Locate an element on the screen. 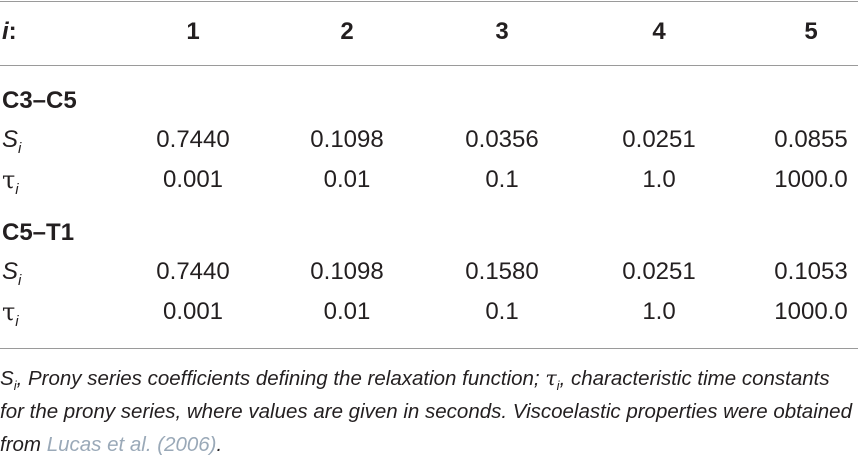 Image resolution: width=858 pixels, height=472 pixels. column-header-3: 3 is located at coordinates (502, 31).